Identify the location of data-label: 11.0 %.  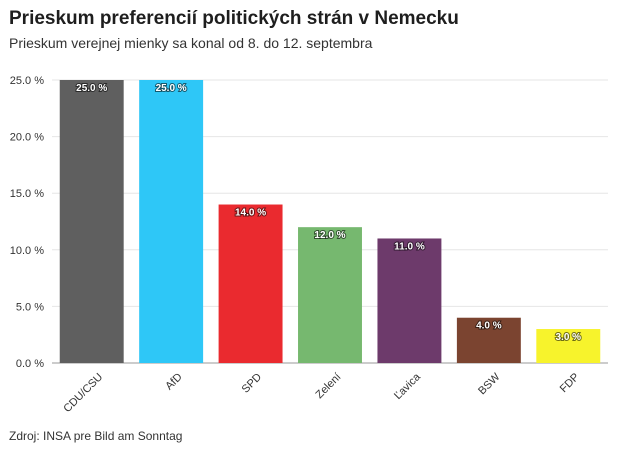
(409, 246).